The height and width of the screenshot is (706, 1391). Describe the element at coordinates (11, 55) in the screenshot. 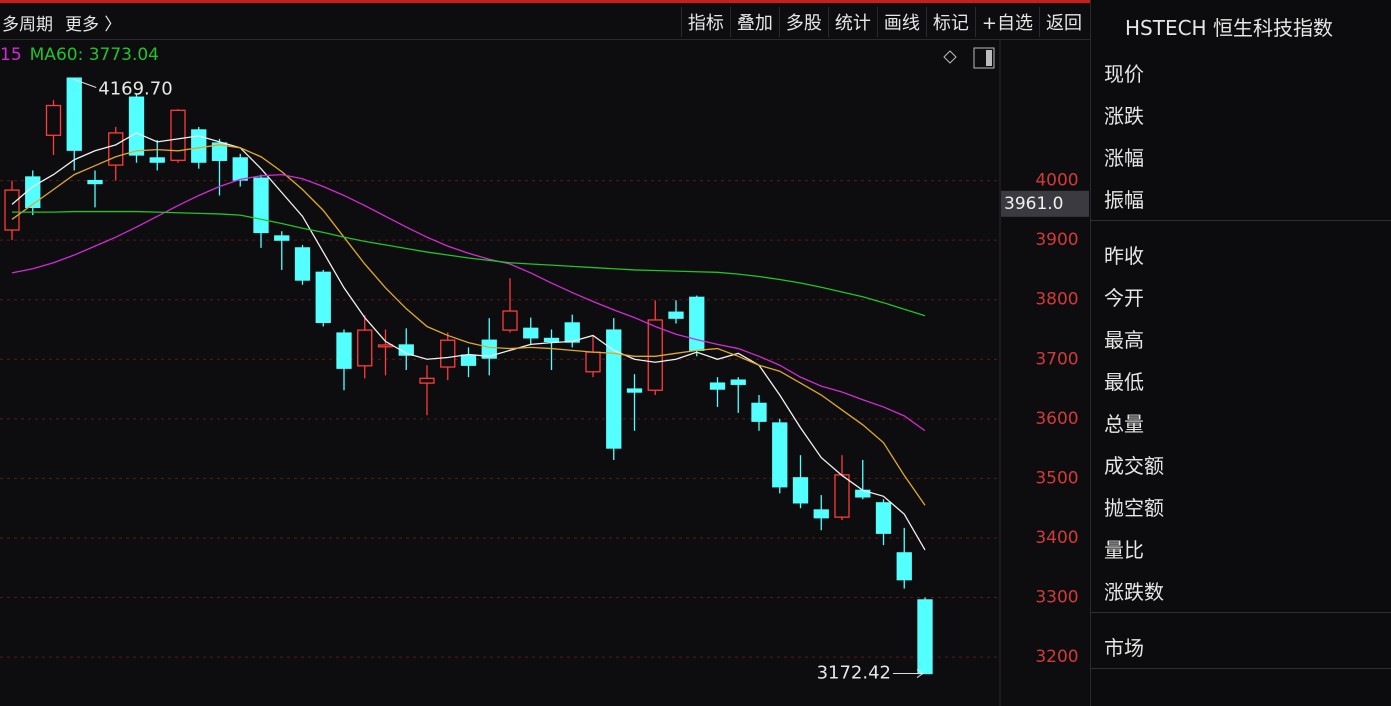

I see `ma-legend-item: 15` at that location.